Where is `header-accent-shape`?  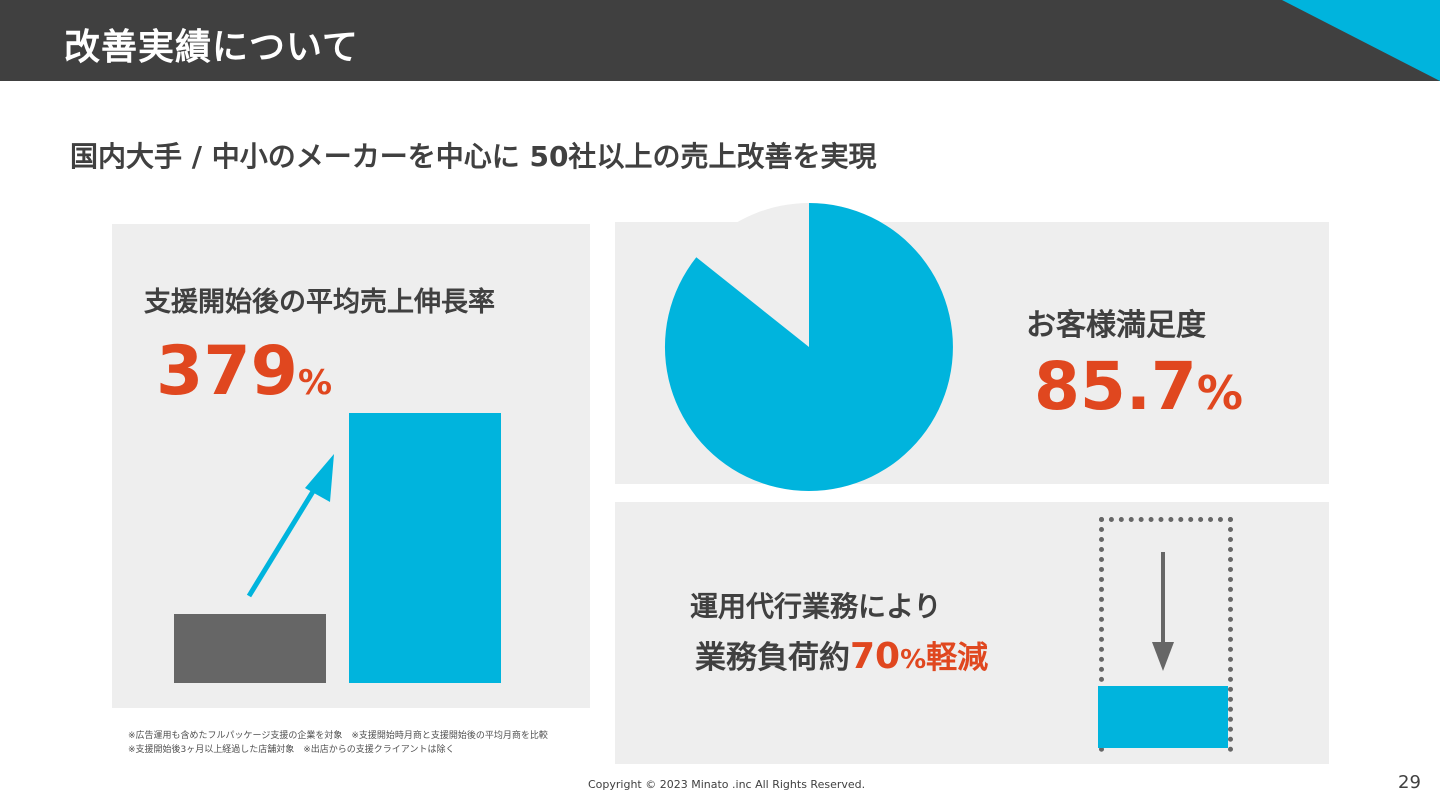
header-accent-shape is located at coordinates (1361, 40).